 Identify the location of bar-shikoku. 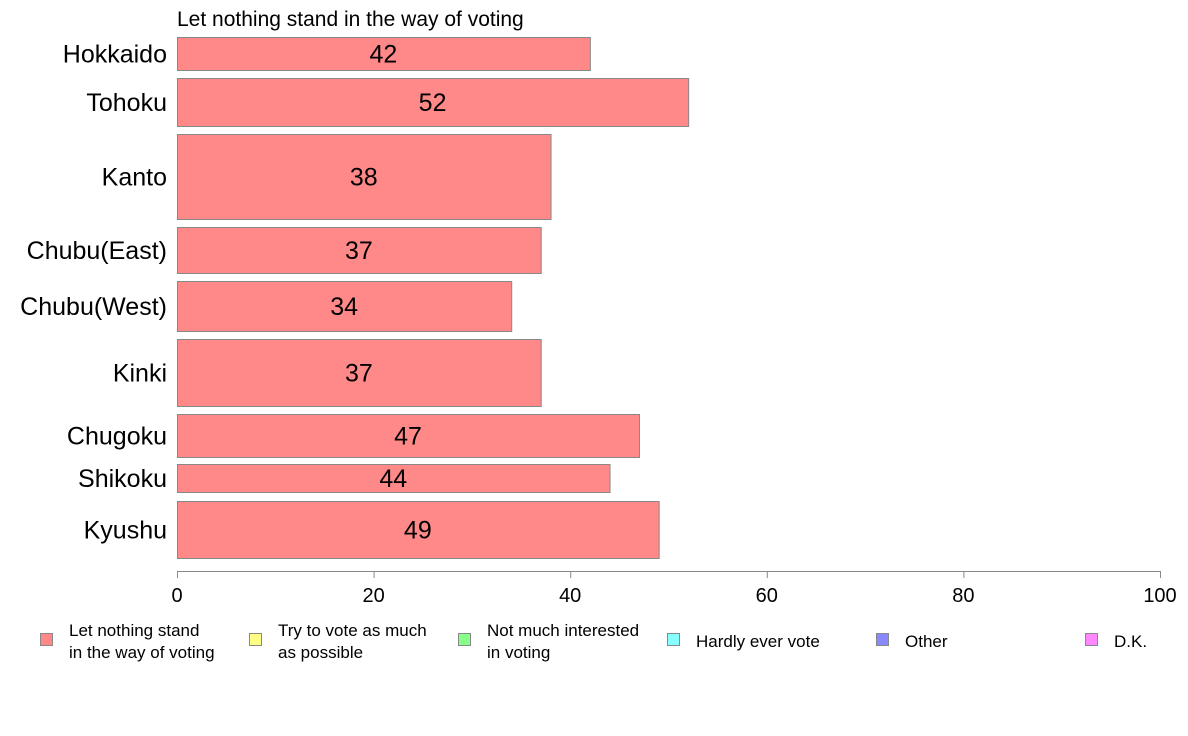
(394, 478).